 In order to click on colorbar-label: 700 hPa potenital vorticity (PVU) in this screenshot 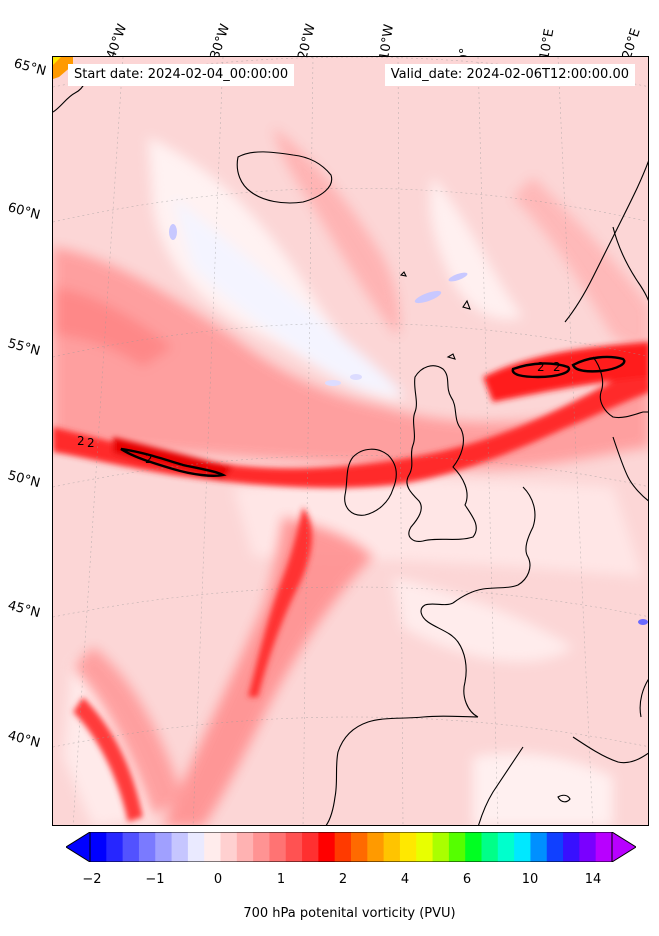, I will do `click(349, 913)`.